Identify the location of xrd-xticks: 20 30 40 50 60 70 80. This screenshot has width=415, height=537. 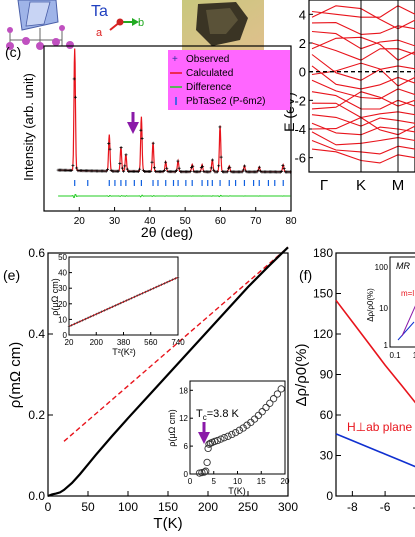
(185, 217).